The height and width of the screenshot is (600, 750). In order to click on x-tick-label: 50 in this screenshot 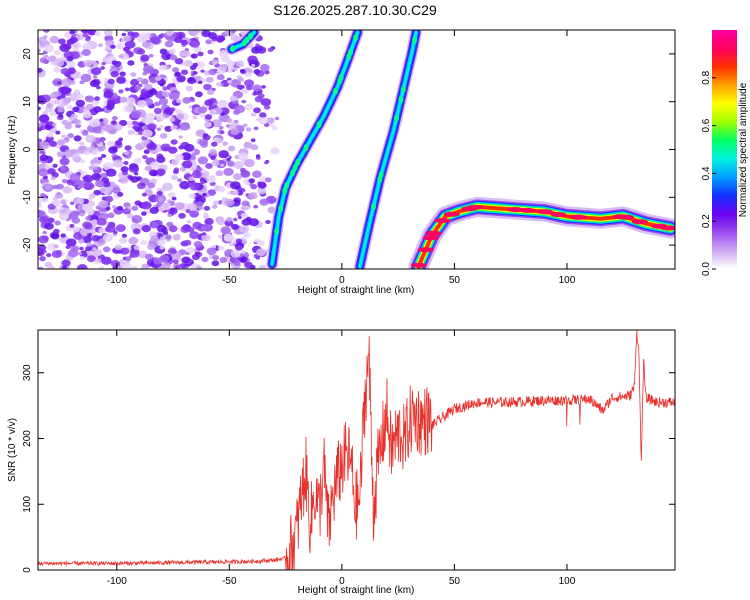, I will do `click(455, 581)`.